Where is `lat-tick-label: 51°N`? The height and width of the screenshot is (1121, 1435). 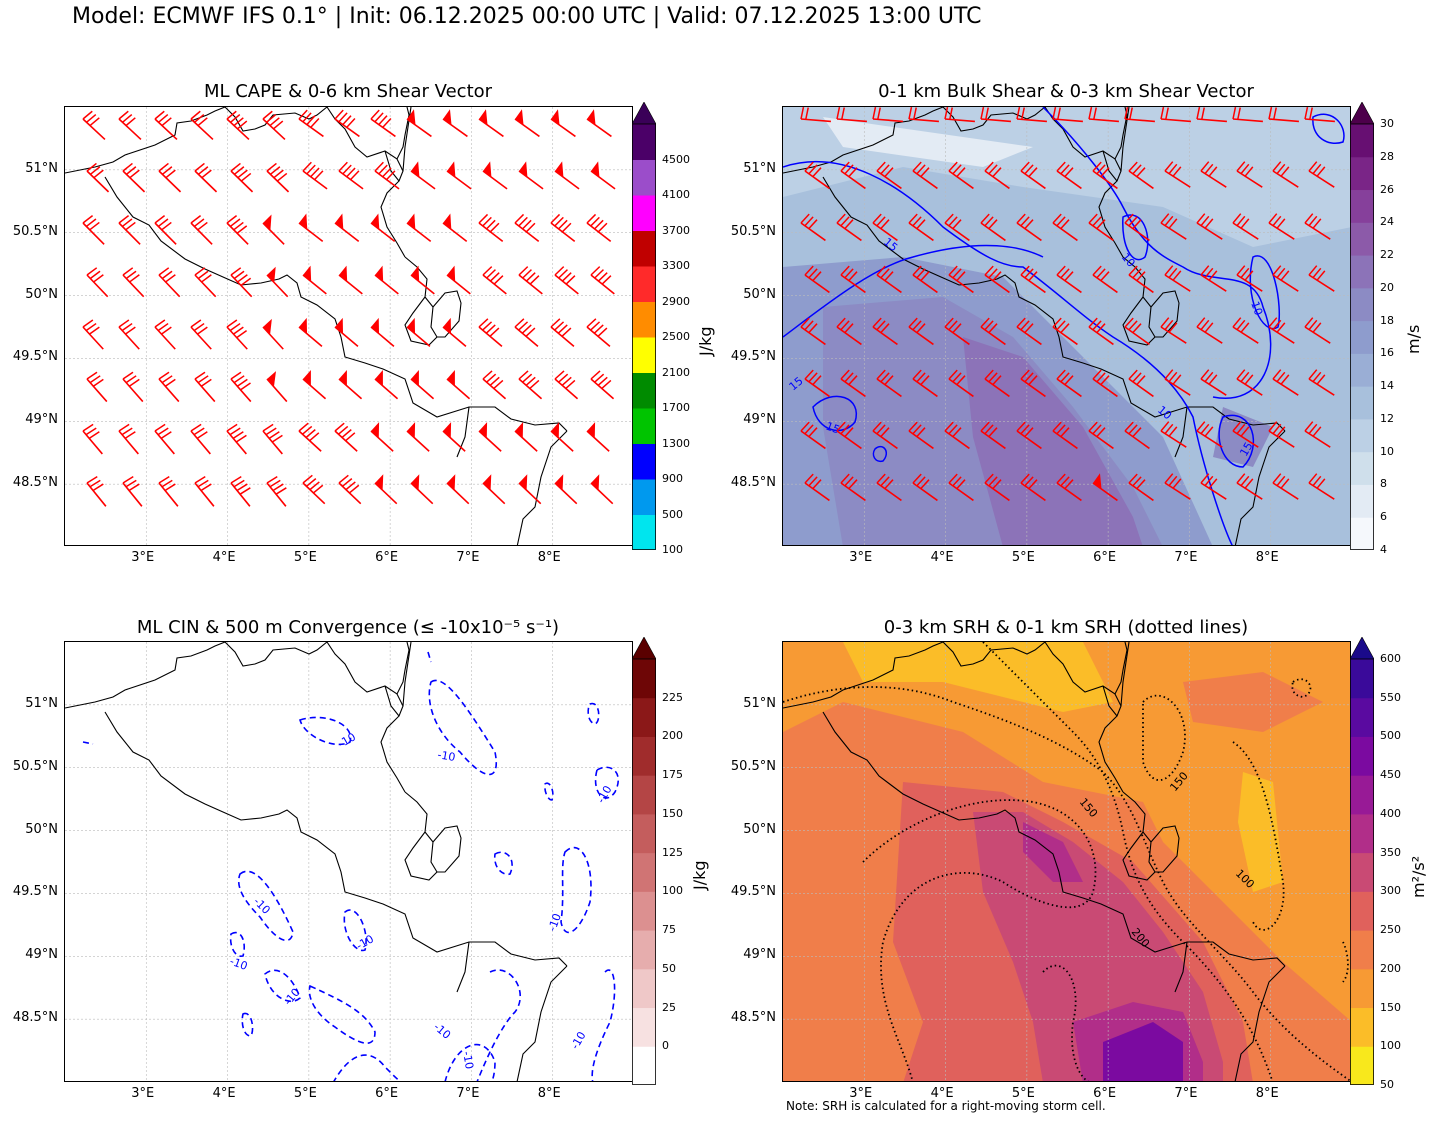
lat-tick-label: 51°N is located at coordinates (41, 703).